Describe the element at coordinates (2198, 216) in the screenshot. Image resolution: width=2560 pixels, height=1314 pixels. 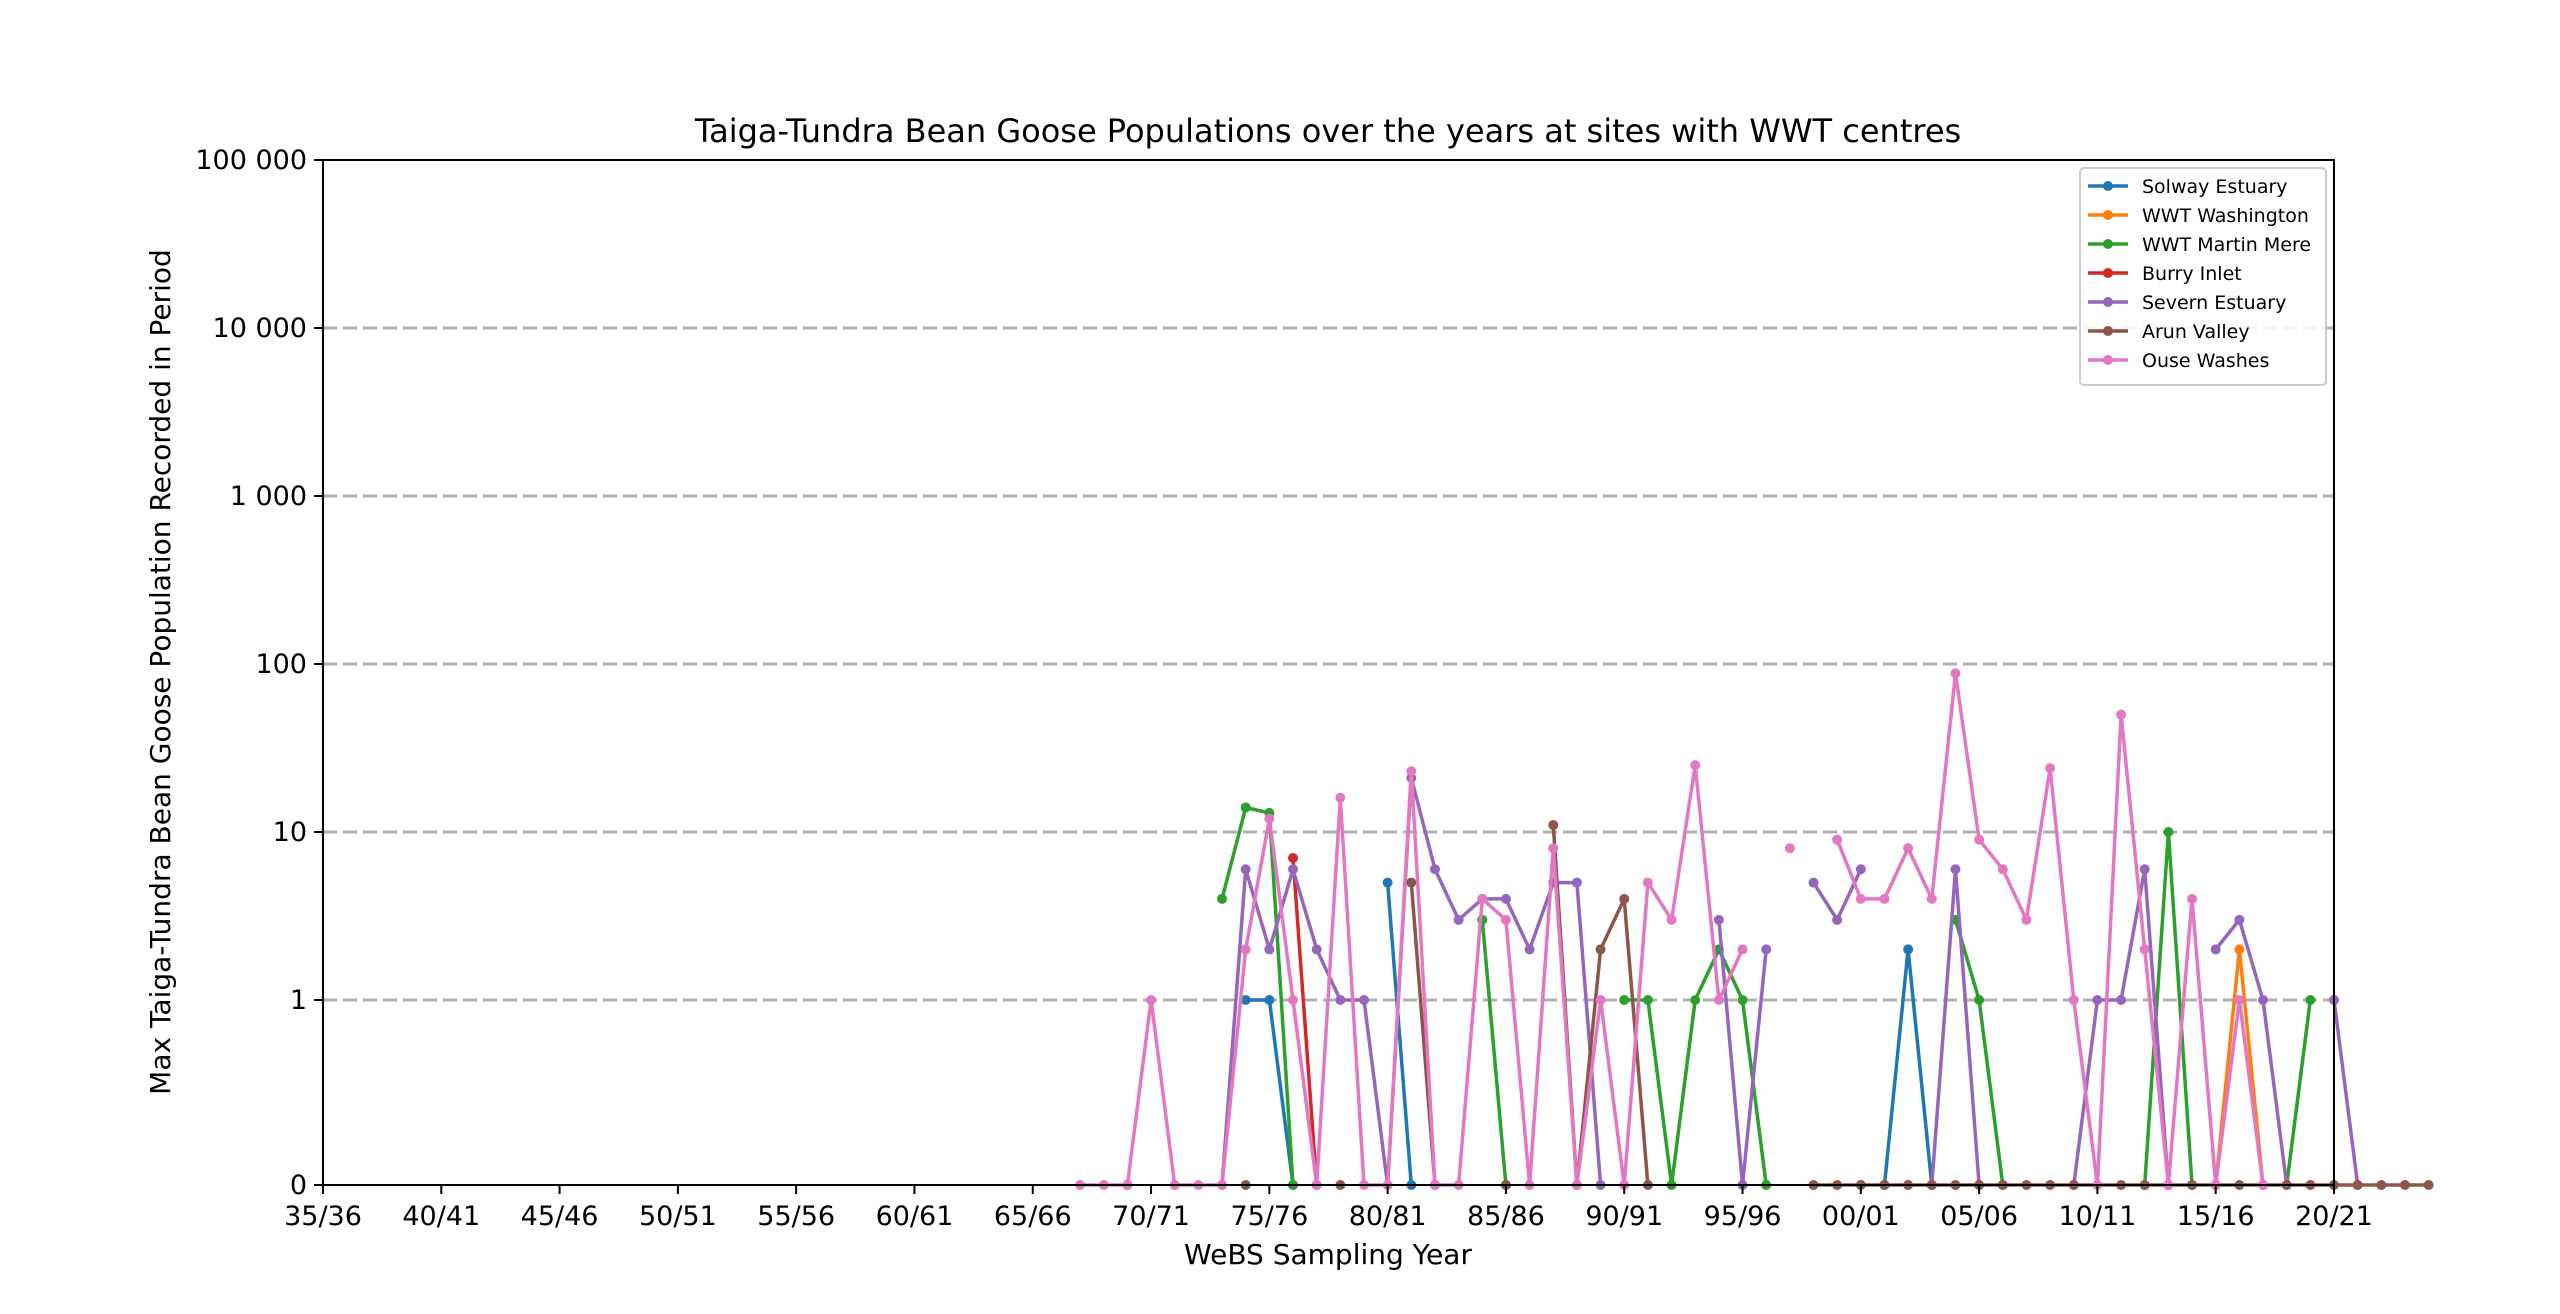
I see `legend-item: WWT Washington` at that location.